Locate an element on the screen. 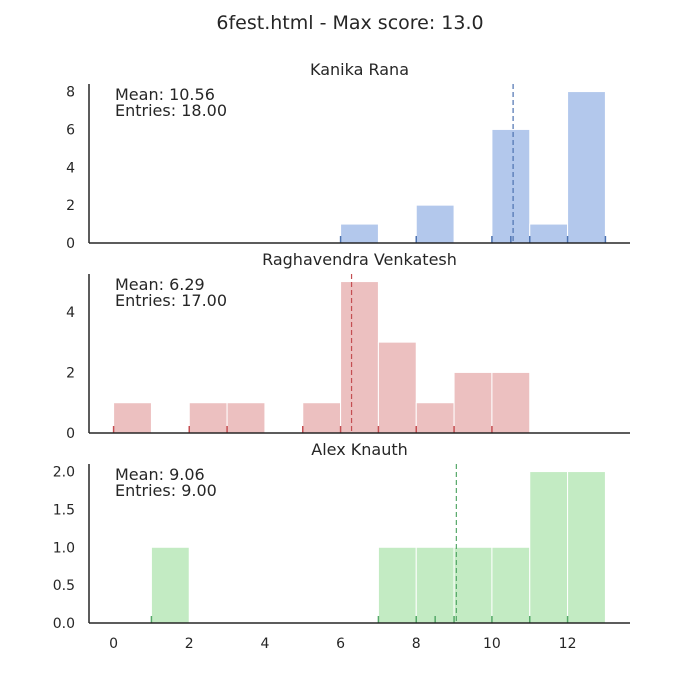 Image resolution: width=700 pixels, height=700 pixels. mean-label: Mean: 10.56 is located at coordinates (165, 94).